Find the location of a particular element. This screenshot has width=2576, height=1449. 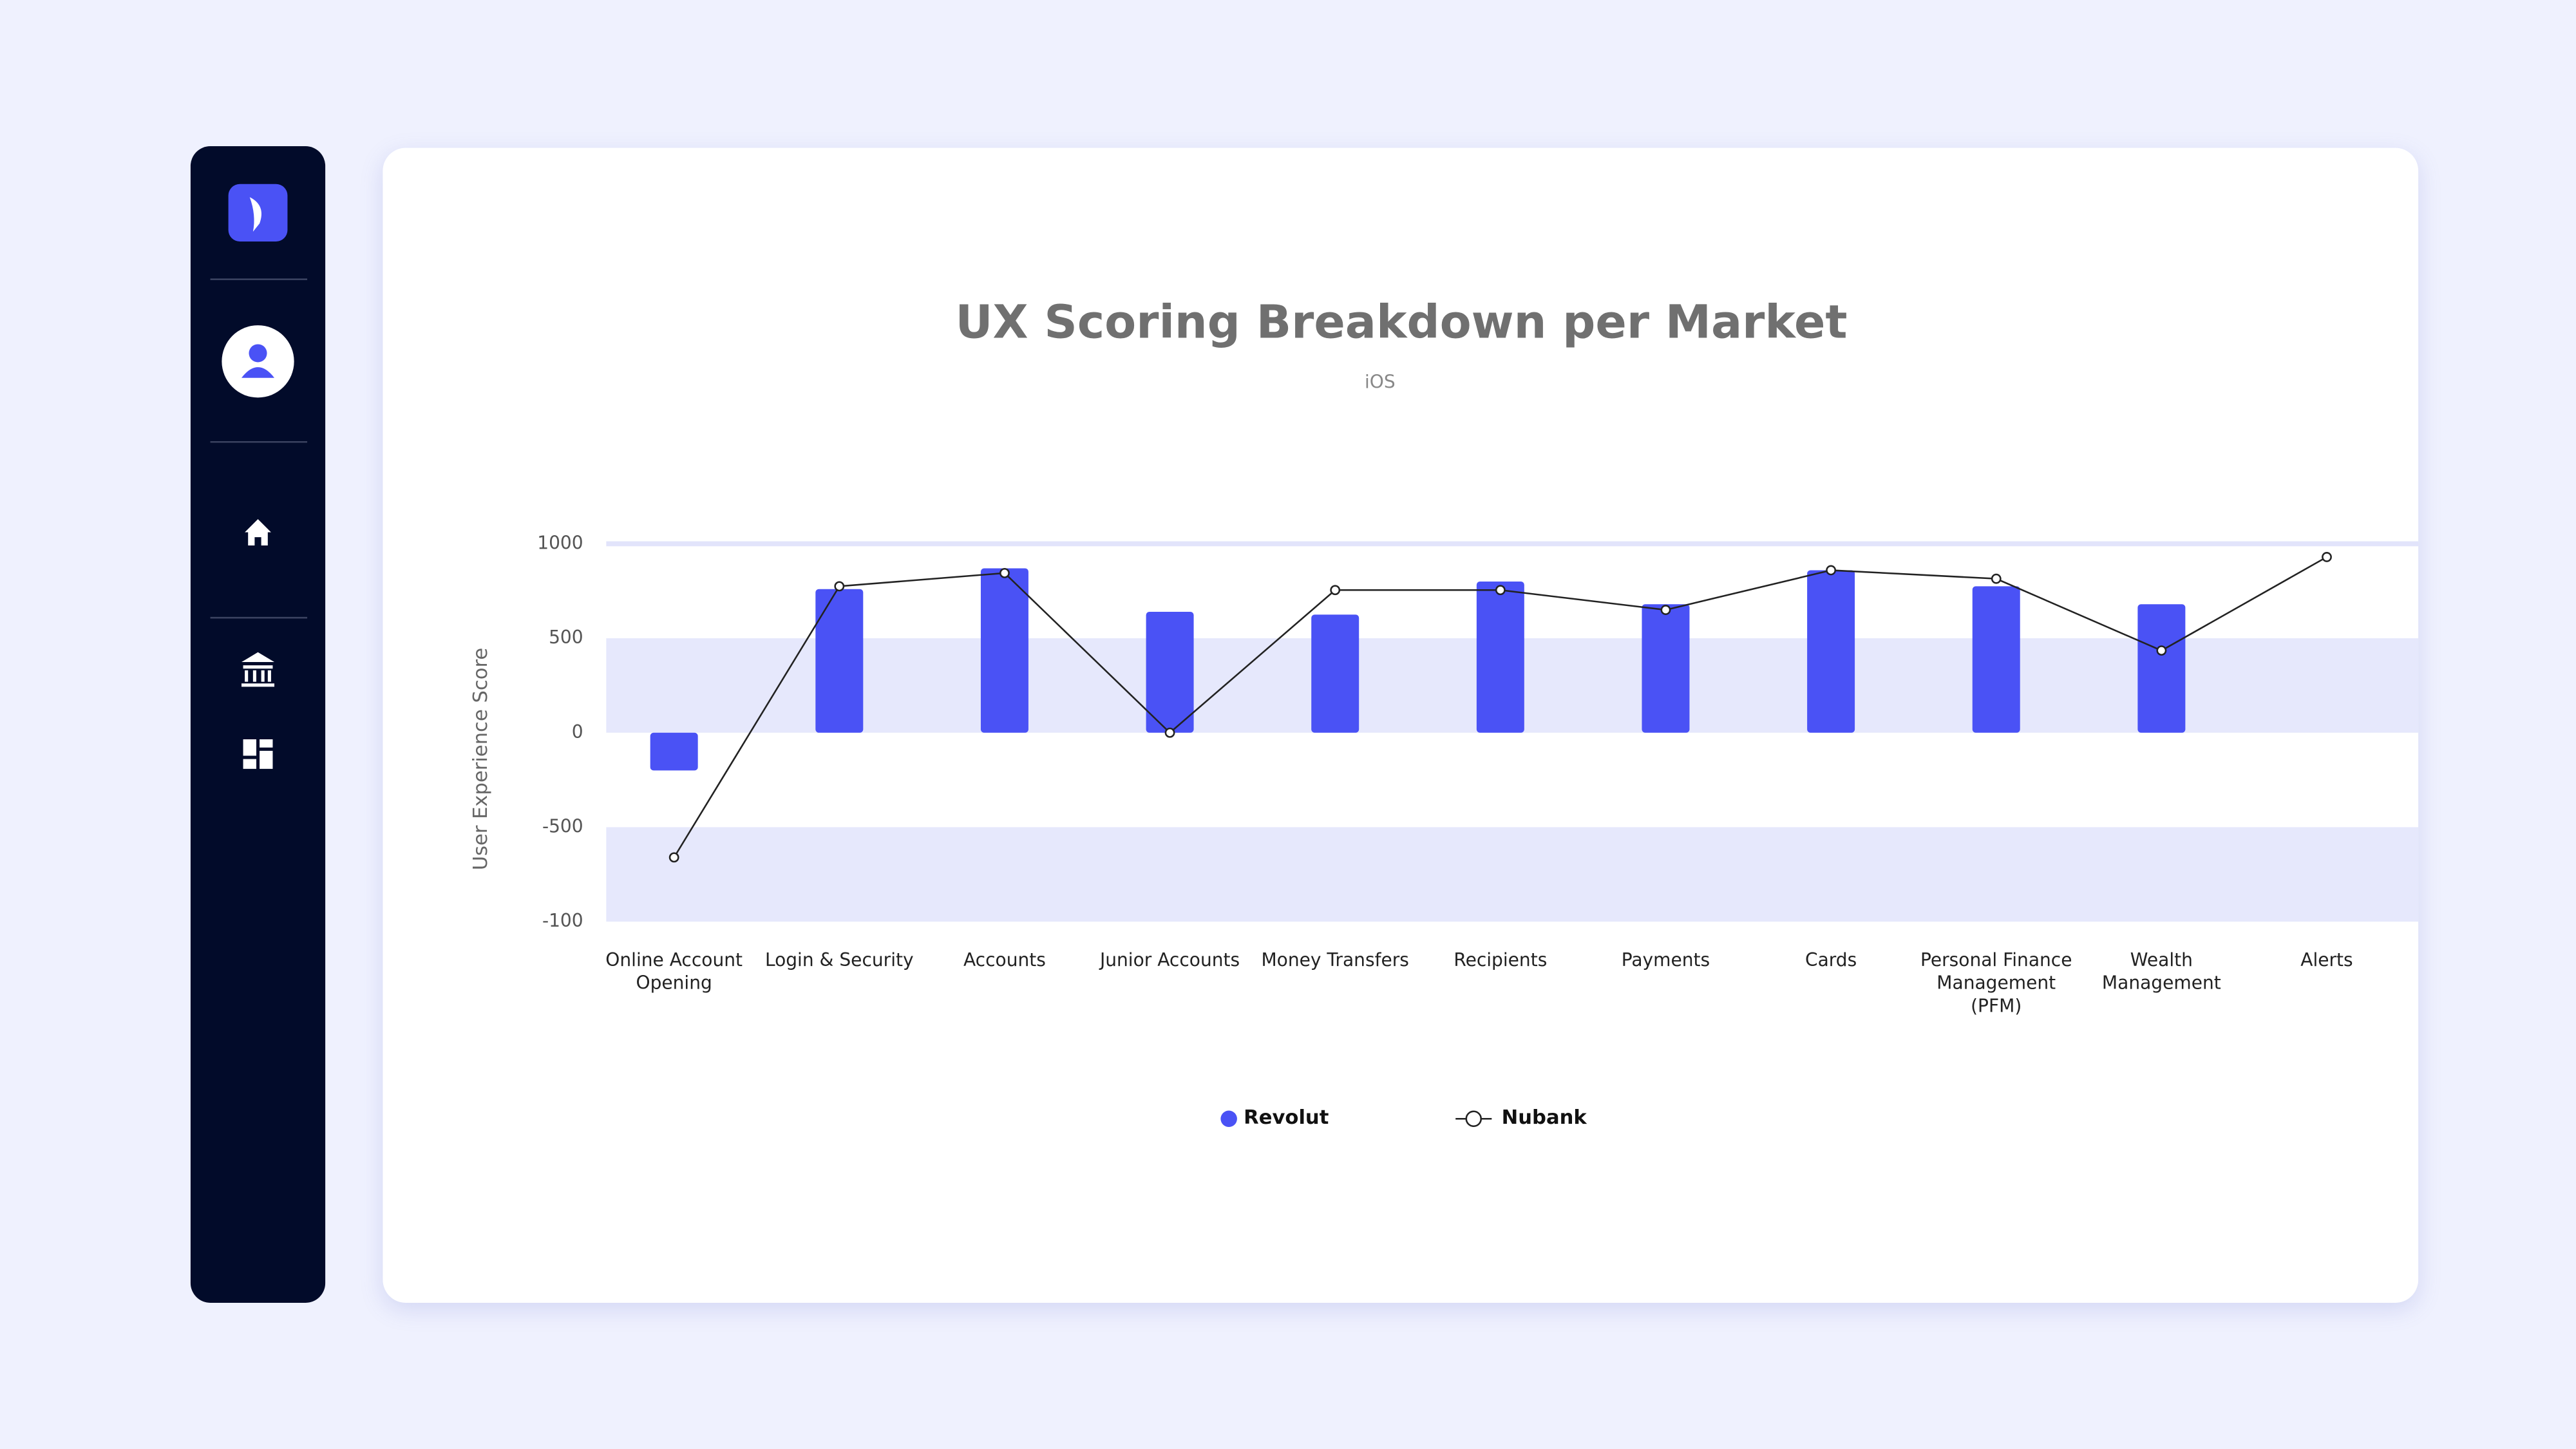

sidebar-icons is located at coordinates (259, 477).